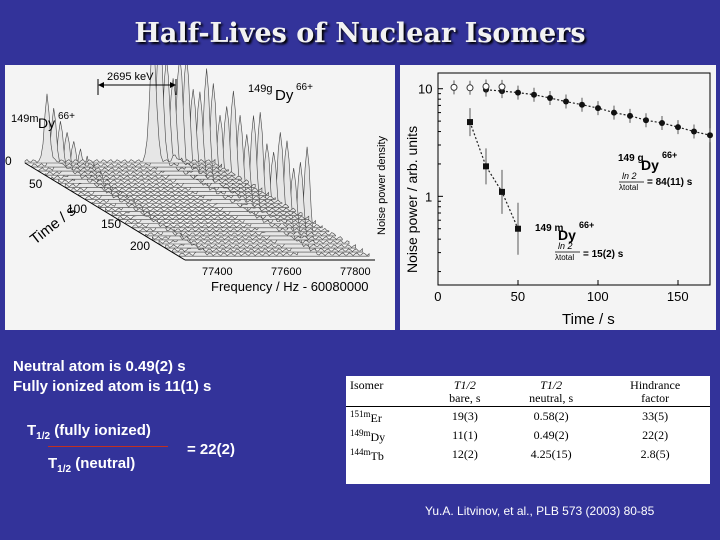  Describe the element at coordinates (108, 446) in the screenshot. I see `ratio-fraction-line` at that location.